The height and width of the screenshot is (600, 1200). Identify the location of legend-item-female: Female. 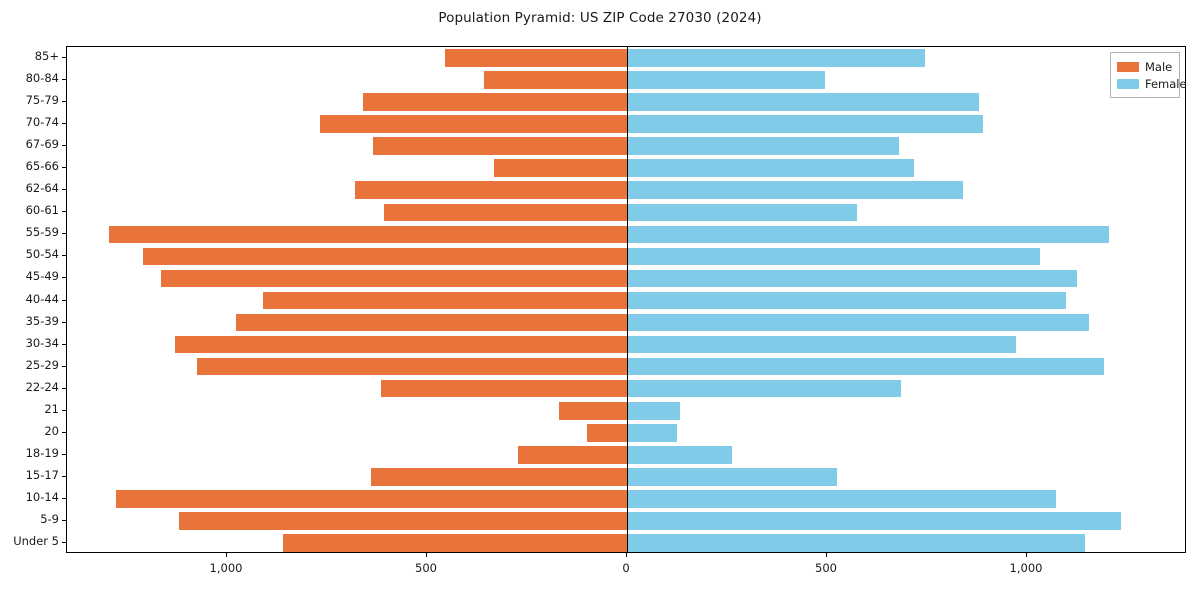
(1152, 83).